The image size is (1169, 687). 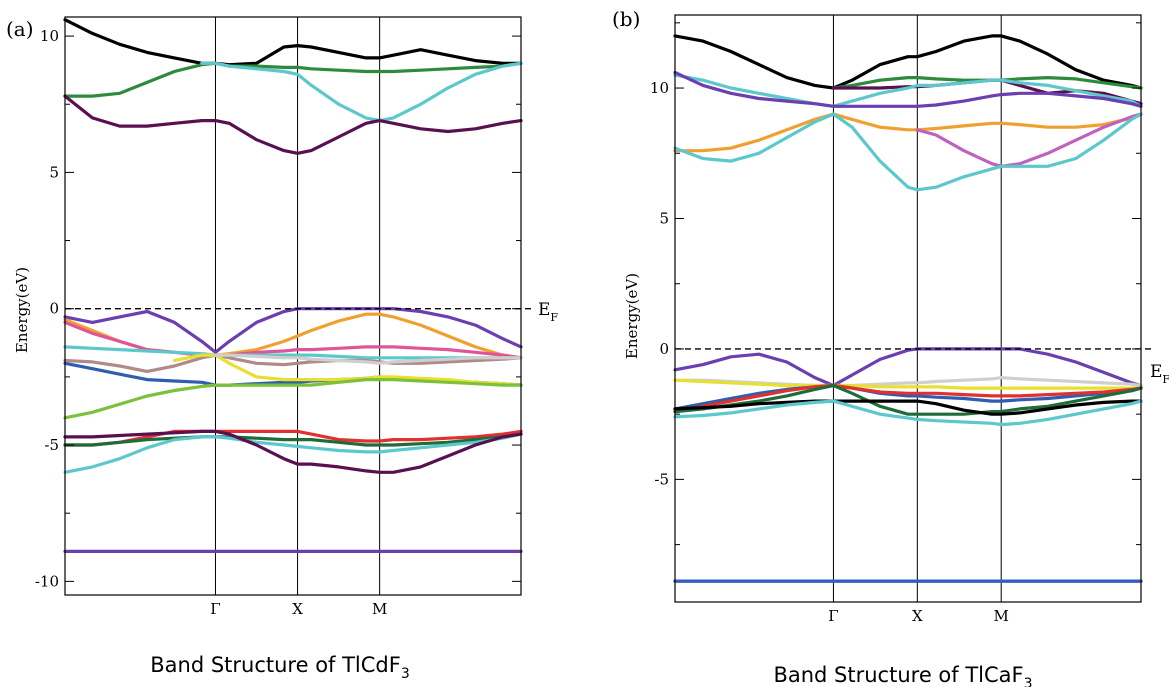 What do you see at coordinates (215, 609) in the screenshot?
I see `panel-a-kpoint-label: Γ` at bounding box center [215, 609].